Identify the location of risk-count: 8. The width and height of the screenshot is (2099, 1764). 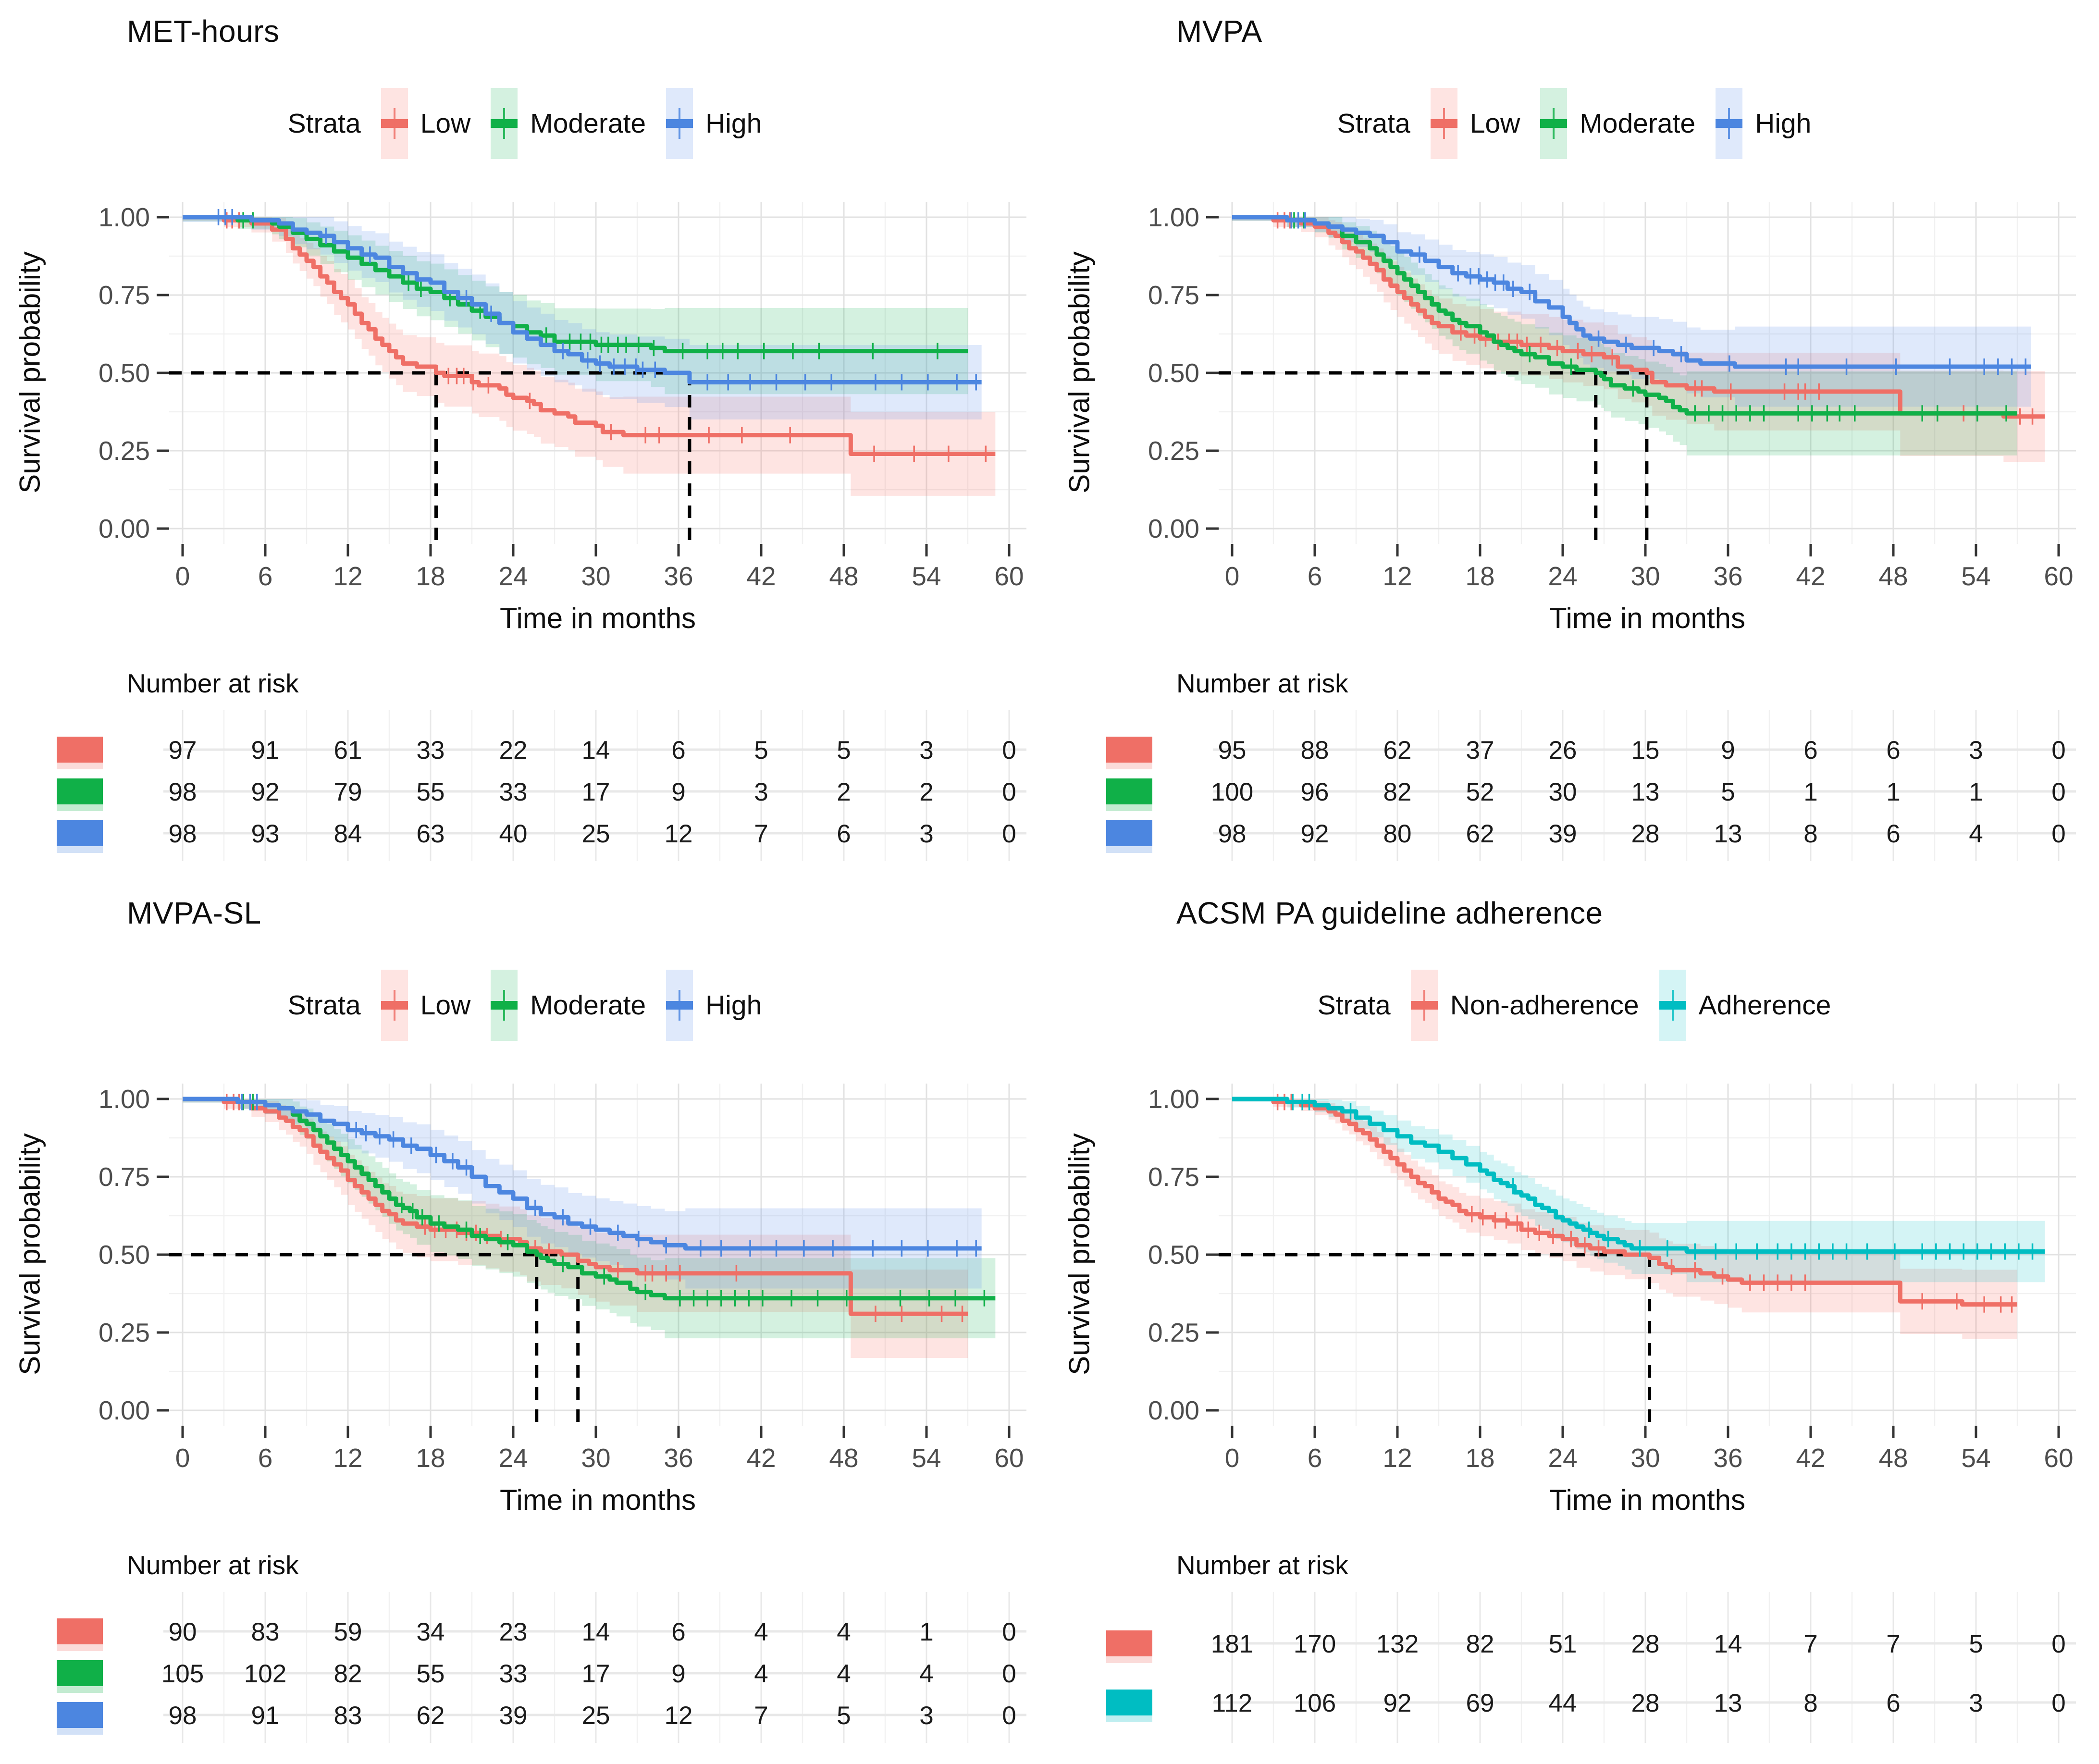
(1810, 1703).